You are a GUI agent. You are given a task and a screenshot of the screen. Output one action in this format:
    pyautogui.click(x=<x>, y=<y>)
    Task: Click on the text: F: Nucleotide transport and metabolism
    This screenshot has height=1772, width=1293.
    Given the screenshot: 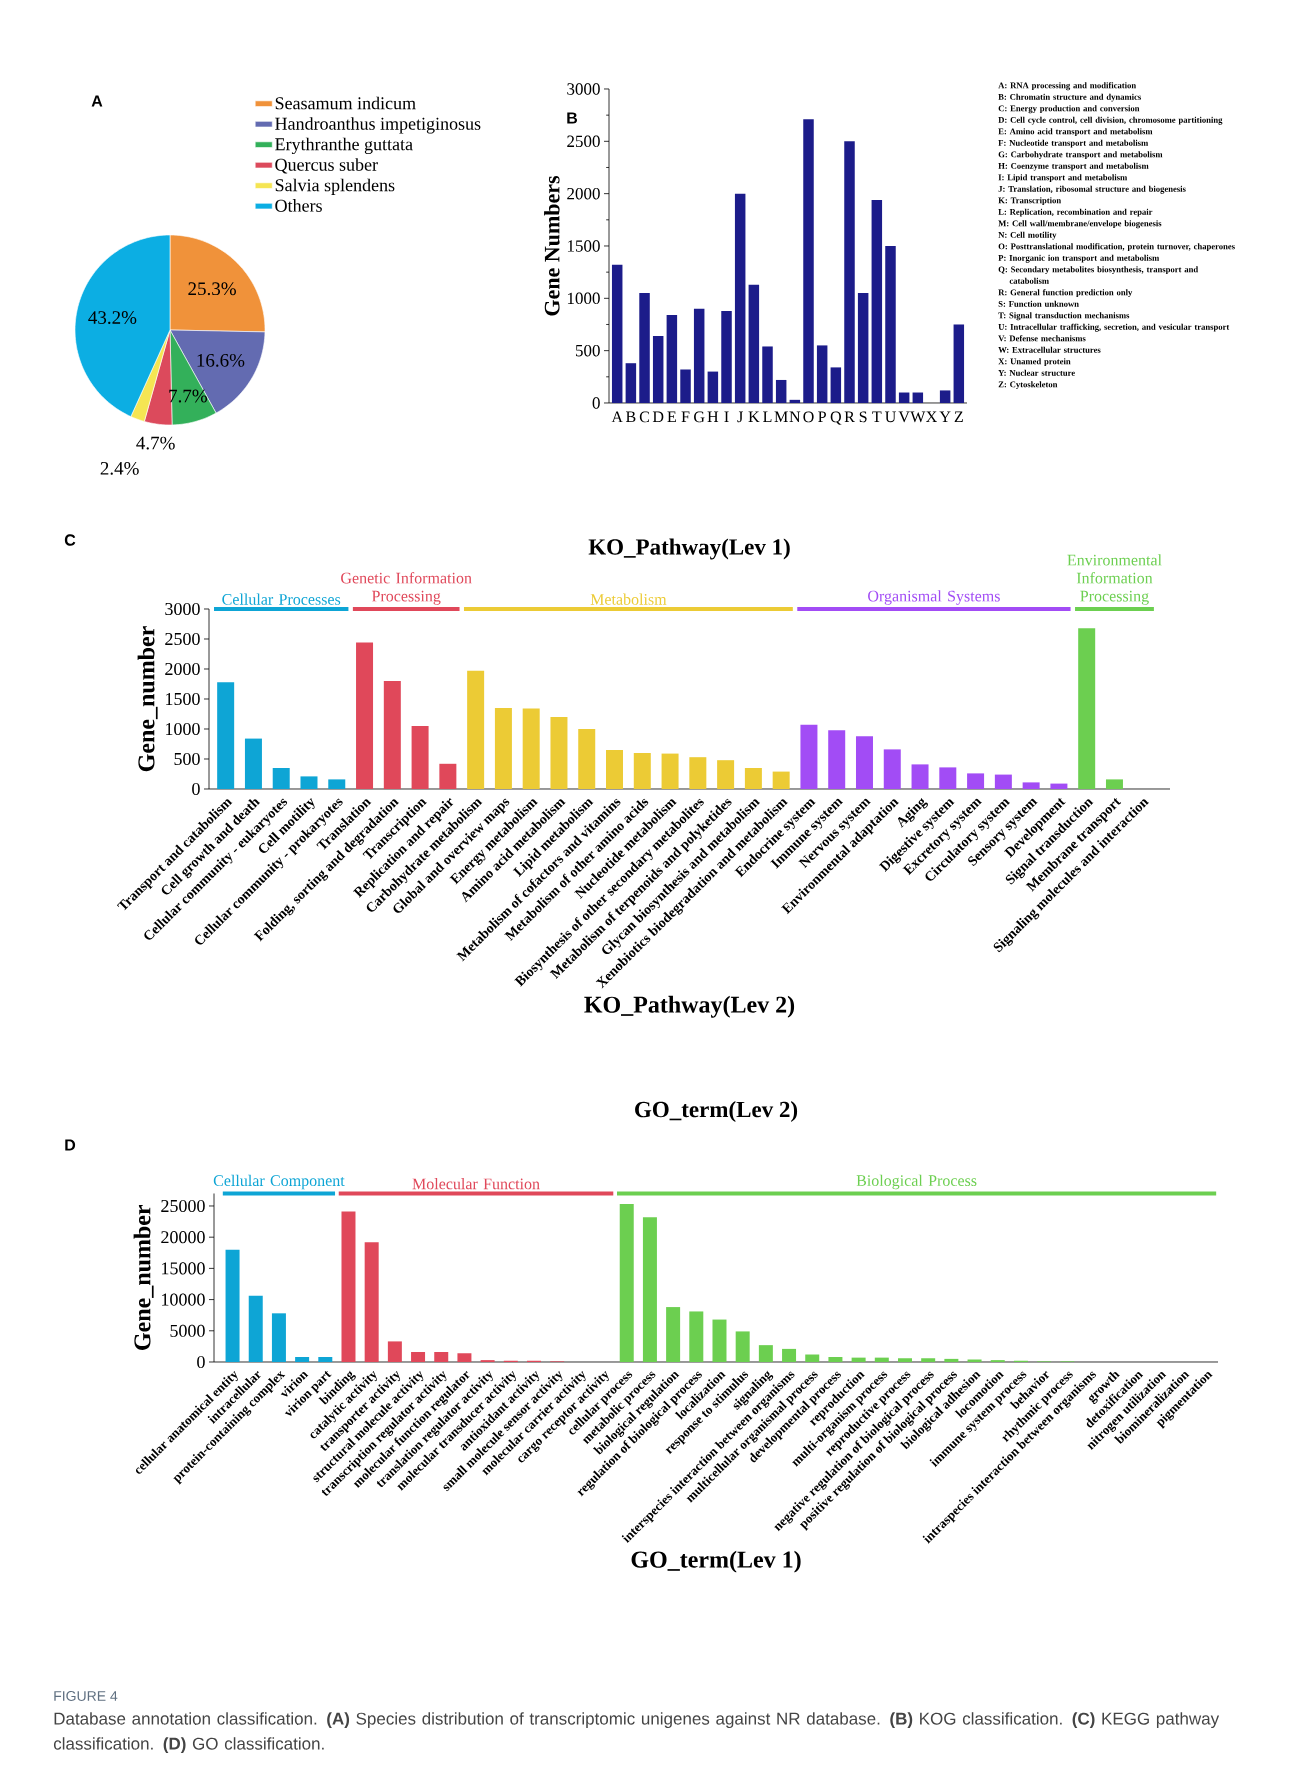 What is the action you would take?
    pyautogui.click(x=1073, y=143)
    